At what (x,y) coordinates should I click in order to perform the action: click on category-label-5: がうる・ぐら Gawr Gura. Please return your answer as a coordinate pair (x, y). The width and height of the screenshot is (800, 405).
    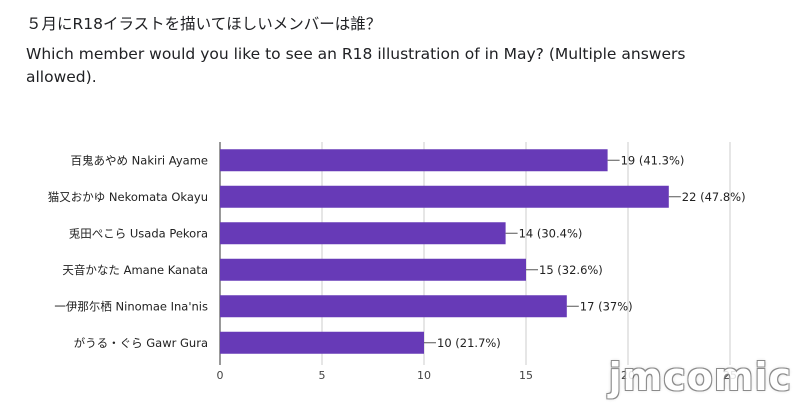
    Looking at the image, I should click on (141, 343).